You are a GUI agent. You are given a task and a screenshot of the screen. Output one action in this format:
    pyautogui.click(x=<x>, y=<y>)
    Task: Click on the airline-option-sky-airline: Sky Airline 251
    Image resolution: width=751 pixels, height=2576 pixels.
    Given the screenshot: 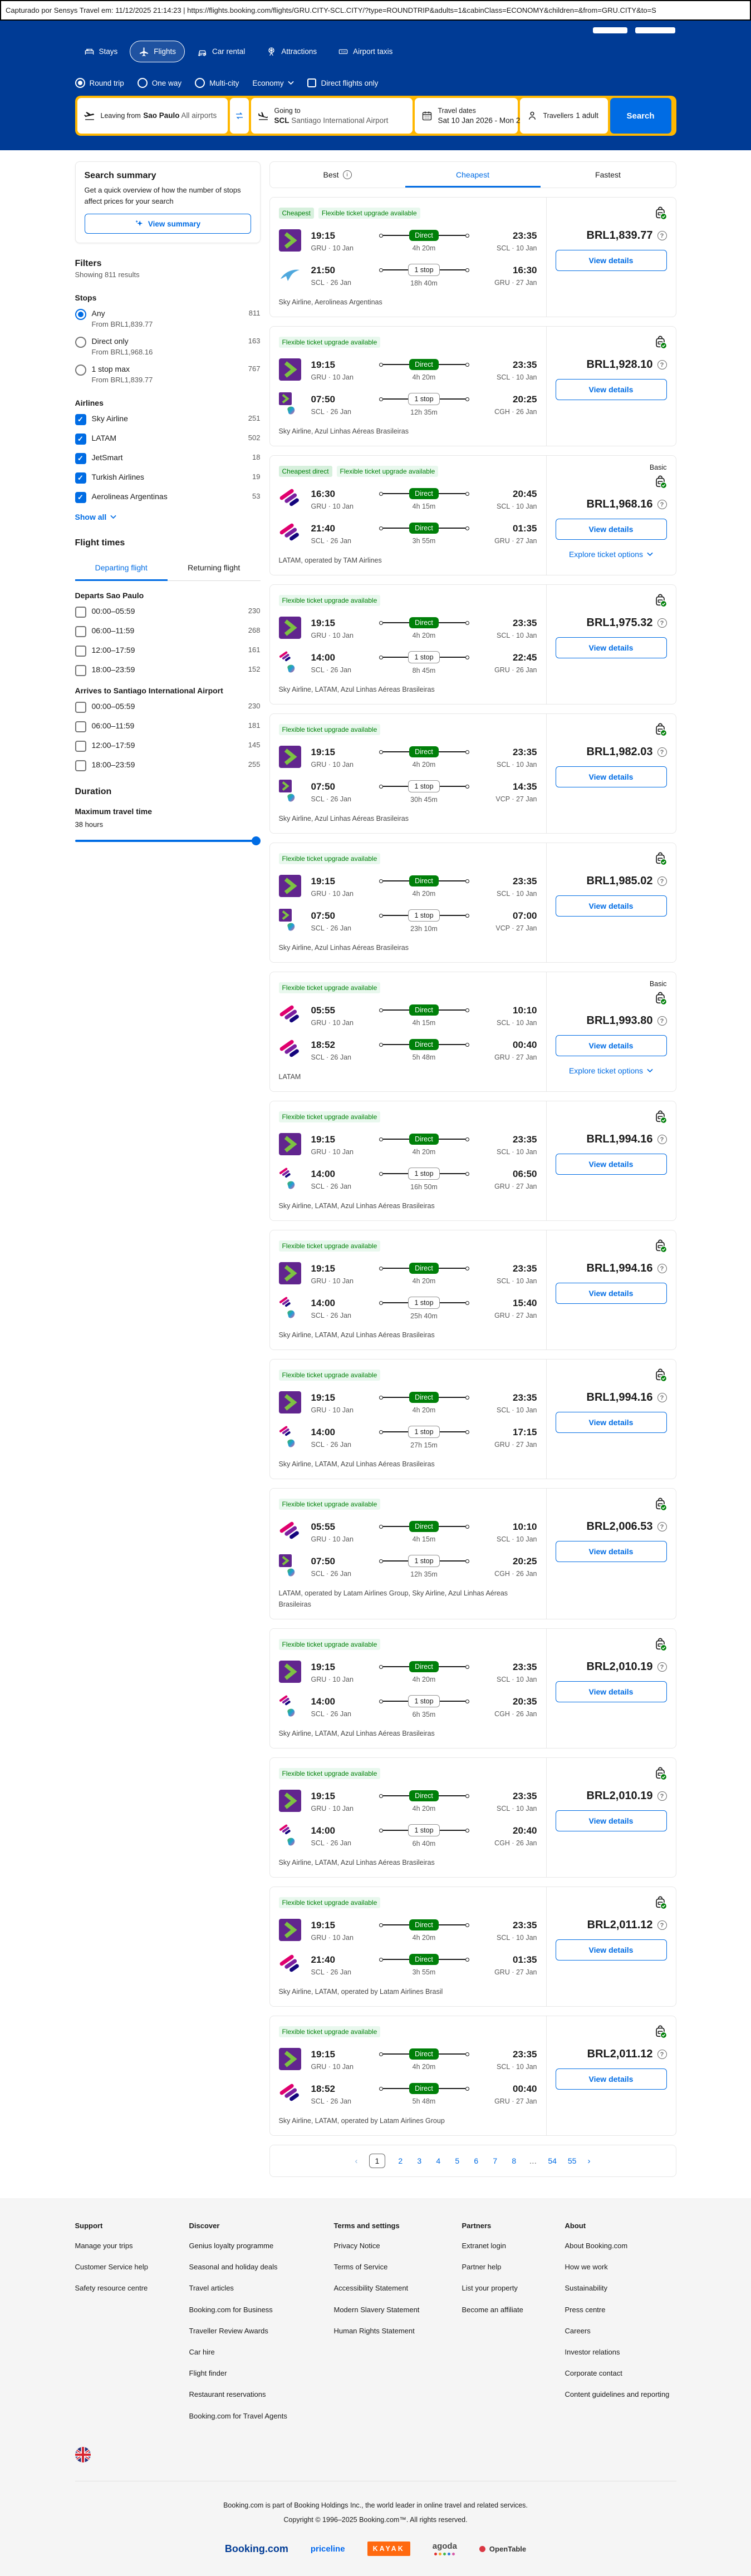 What is the action you would take?
    pyautogui.click(x=168, y=420)
    